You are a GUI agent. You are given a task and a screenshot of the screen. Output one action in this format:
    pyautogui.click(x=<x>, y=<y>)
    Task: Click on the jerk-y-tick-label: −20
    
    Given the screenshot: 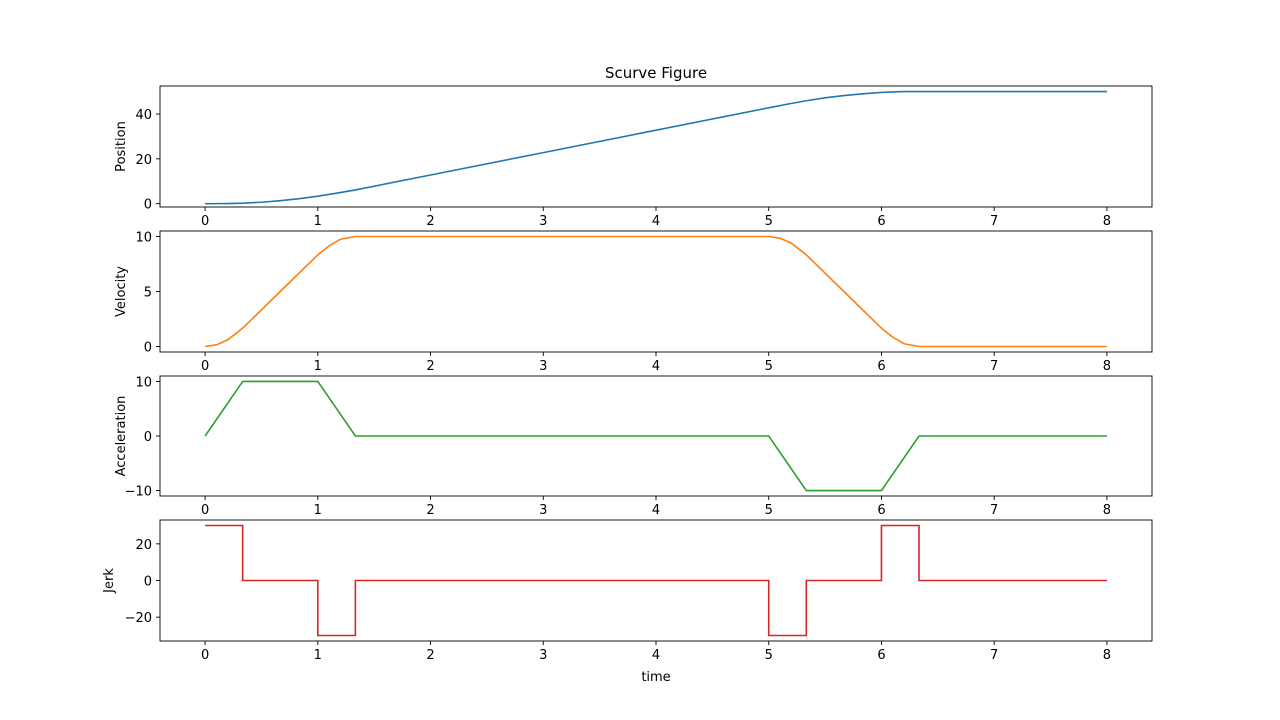 What is the action you would take?
    pyautogui.click(x=138, y=618)
    